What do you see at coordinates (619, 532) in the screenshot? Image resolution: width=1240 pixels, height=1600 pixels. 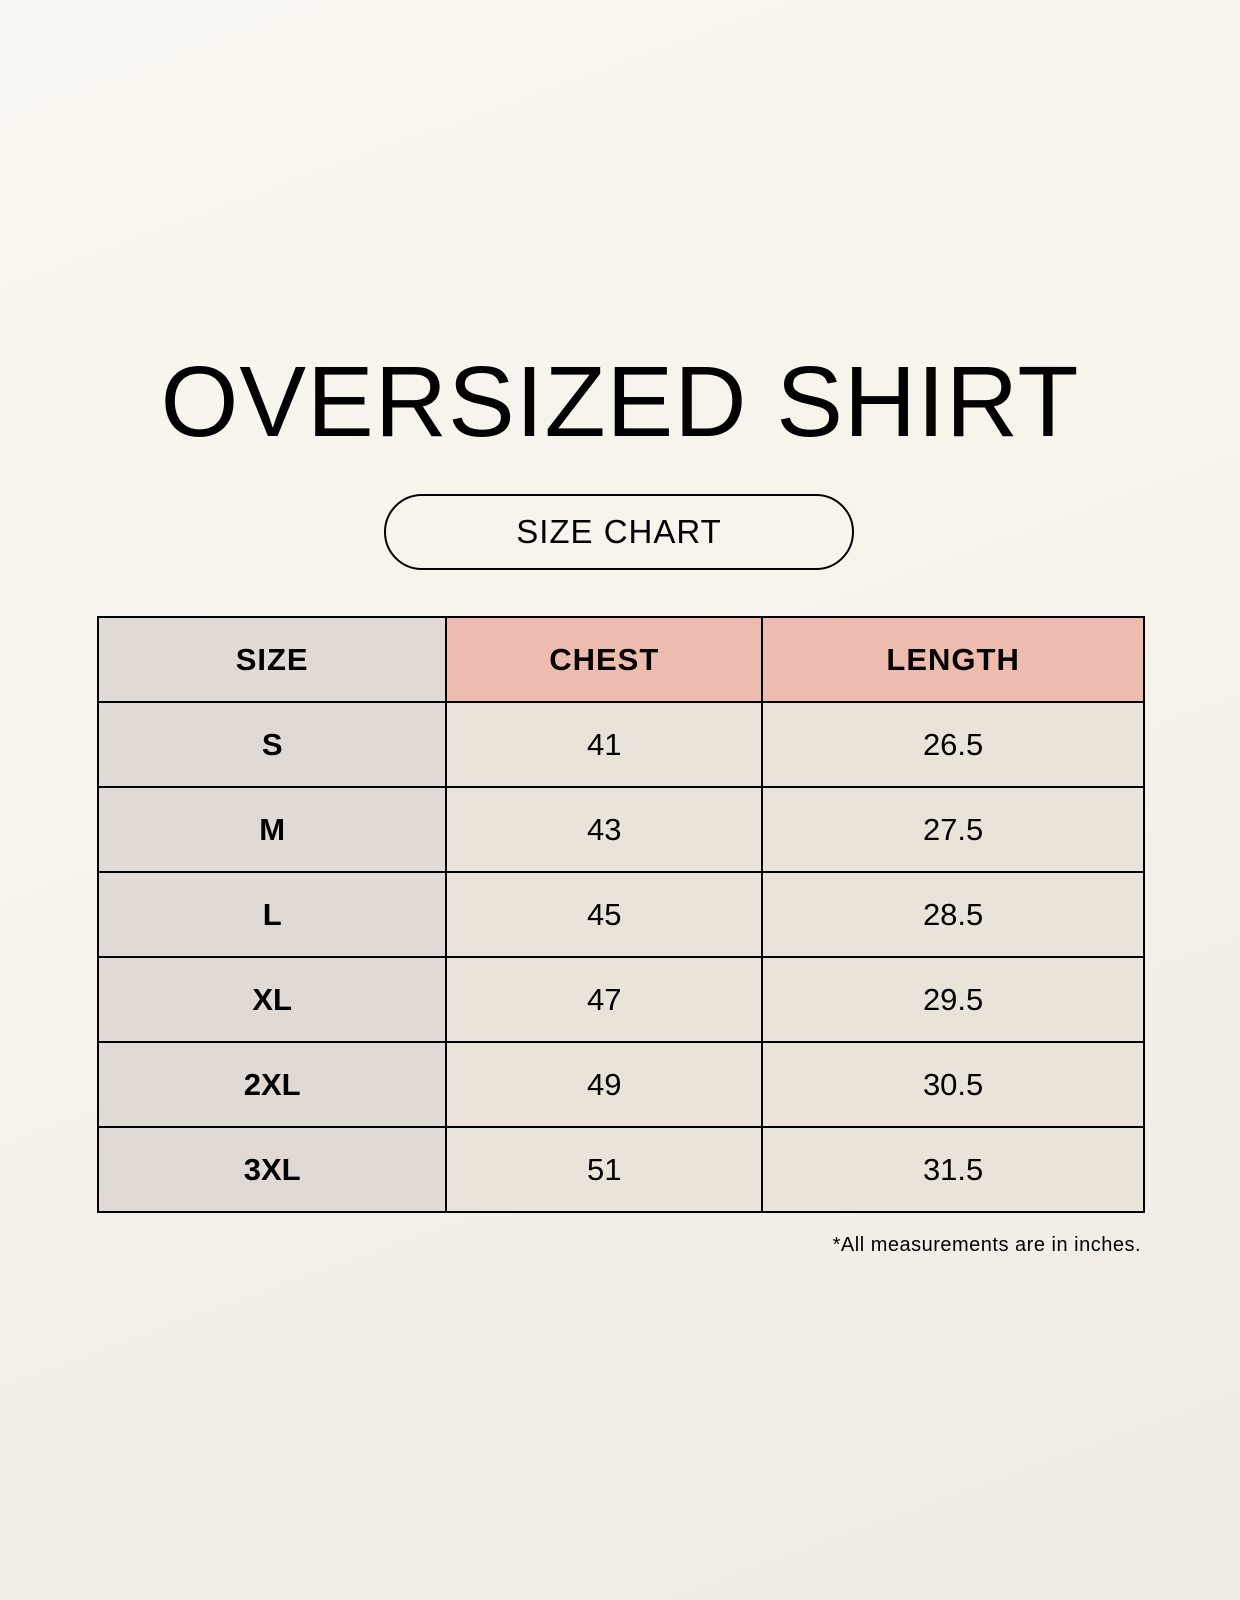 I see `size-chart-badge: SIZE CHART` at bounding box center [619, 532].